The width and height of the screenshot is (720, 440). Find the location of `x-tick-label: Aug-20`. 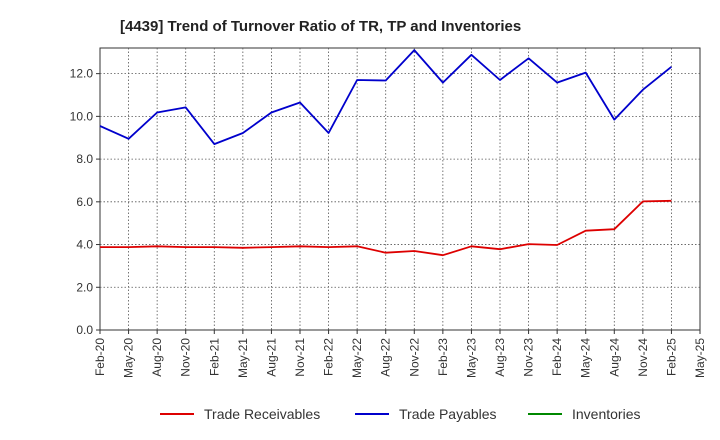

x-tick-label: Aug-20 is located at coordinates (157, 357).